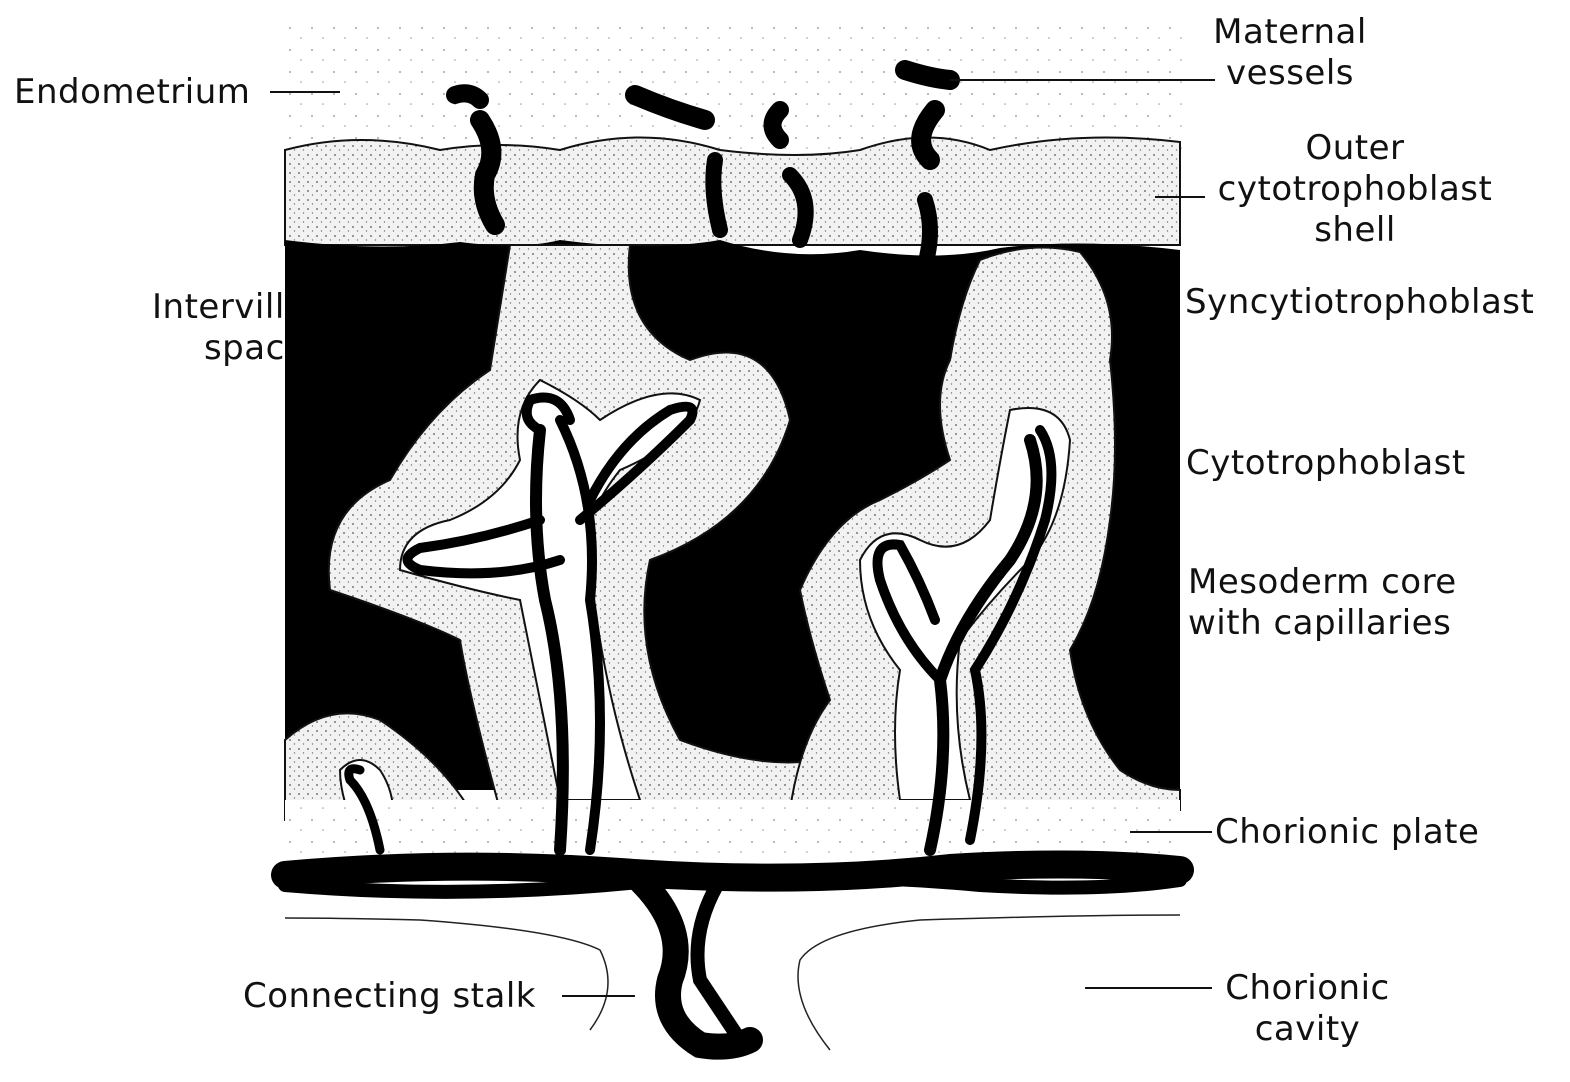 The width and height of the screenshot is (1570, 1082). What do you see at coordinates (1290, 32) in the screenshot?
I see `label-maternal-vessels-line1: Maternal` at bounding box center [1290, 32].